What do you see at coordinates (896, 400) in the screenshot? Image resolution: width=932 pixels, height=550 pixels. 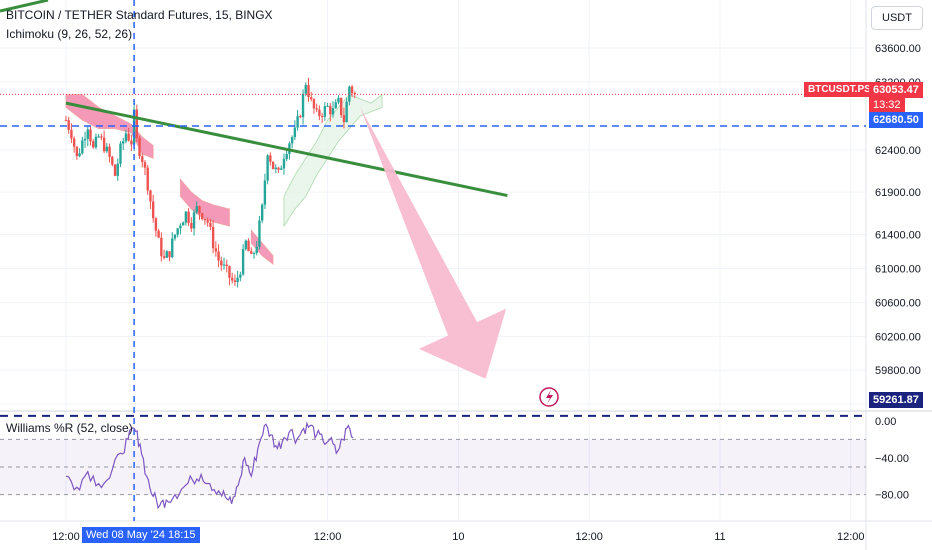 I see `support-price-tag: 59261.87` at bounding box center [896, 400].